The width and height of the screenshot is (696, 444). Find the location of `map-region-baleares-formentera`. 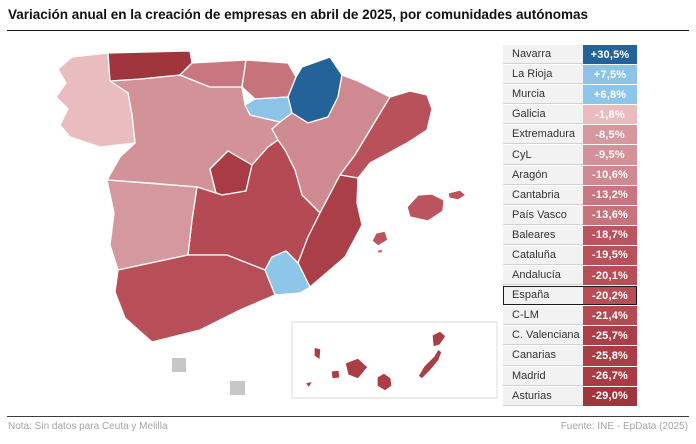

map-region-baleares-formentera is located at coordinates (380, 251).